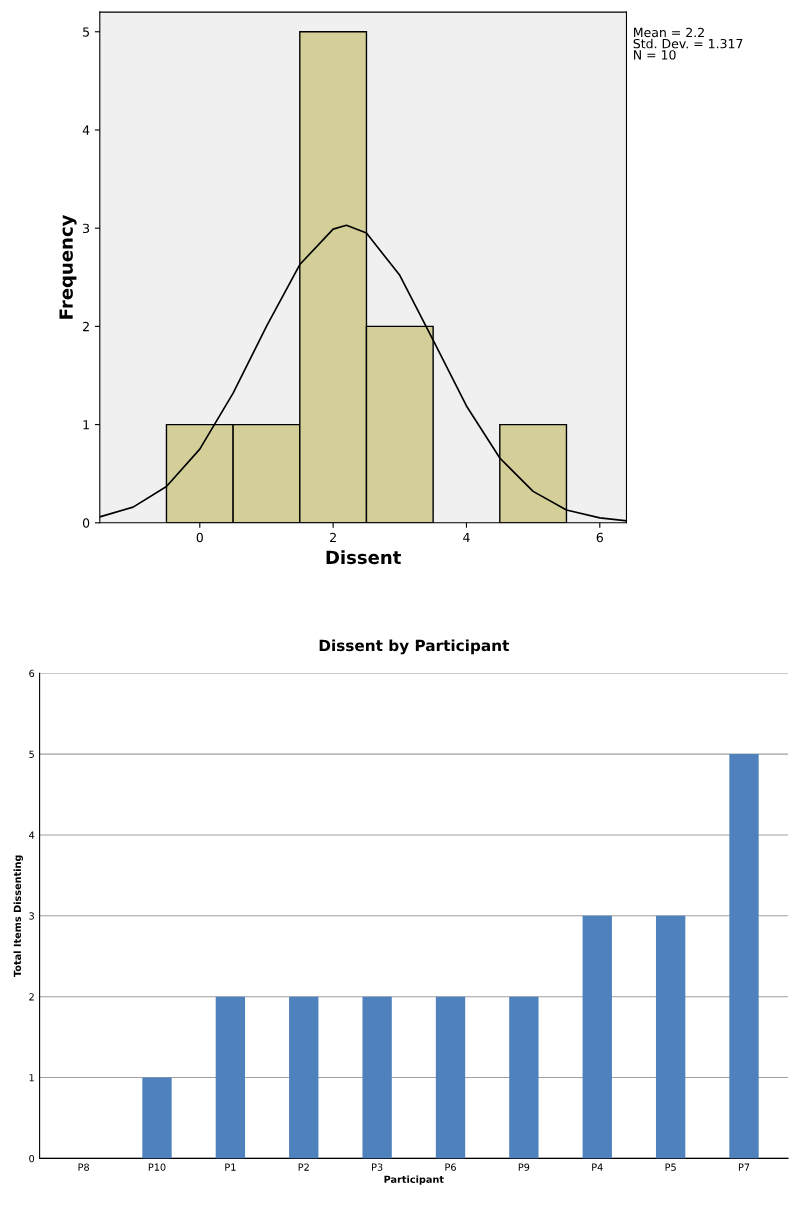 The height and width of the screenshot is (1213, 792). What do you see at coordinates (414, 1180) in the screenshot?
I see `x-axis-title: Participant` at bounding box center [414, 1180].